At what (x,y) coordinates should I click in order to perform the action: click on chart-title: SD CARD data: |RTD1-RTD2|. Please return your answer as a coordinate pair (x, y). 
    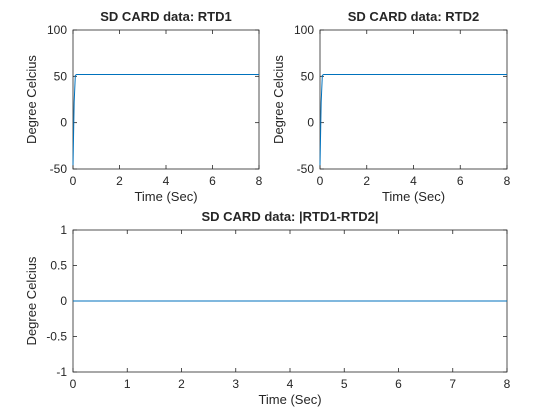
    Looking at the image, I should click on (289, 216).